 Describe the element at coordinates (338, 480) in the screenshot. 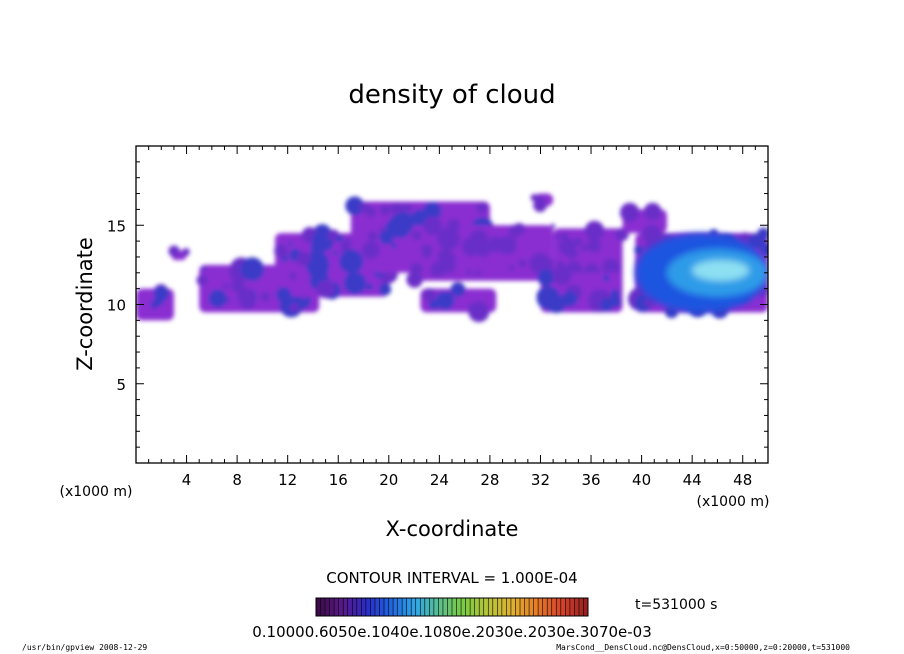

I see `x-tick-label: 16` at that location.